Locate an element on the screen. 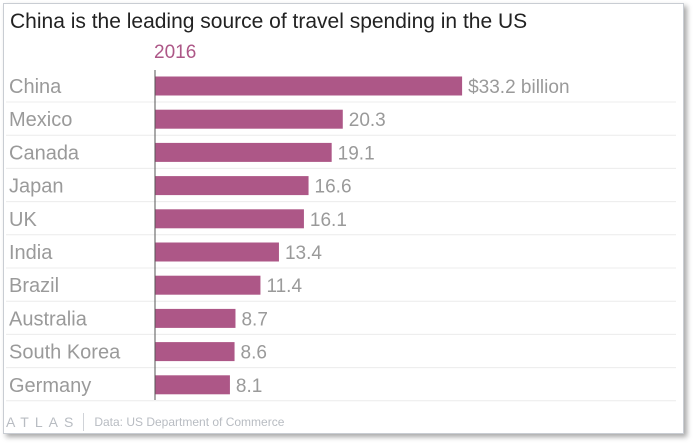 This screenshot has height=446, width=696. bar-india is located at coordinates (217, 252).